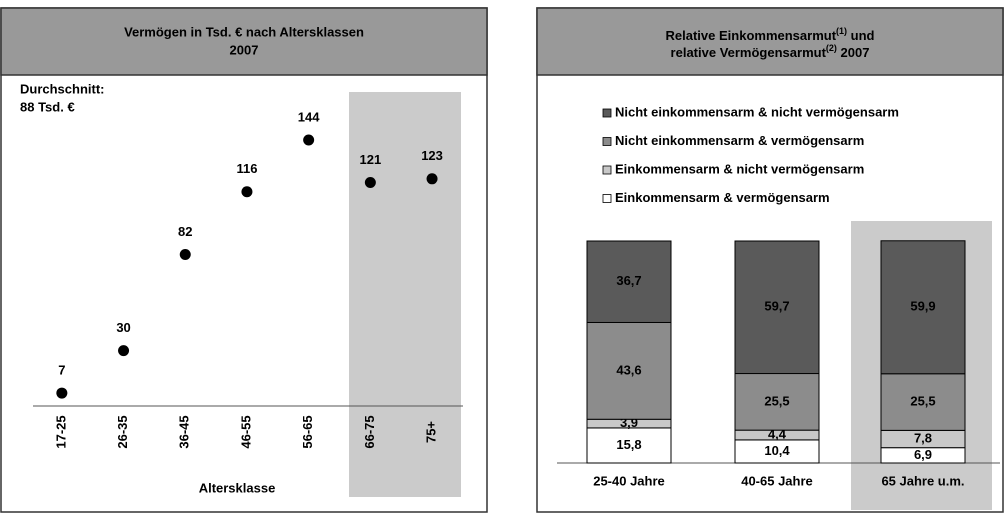 The image size is (1004, 516). Describe the element at coordinates (777, 450) in the screenshot. I see `data-label: 10,4` at that location.